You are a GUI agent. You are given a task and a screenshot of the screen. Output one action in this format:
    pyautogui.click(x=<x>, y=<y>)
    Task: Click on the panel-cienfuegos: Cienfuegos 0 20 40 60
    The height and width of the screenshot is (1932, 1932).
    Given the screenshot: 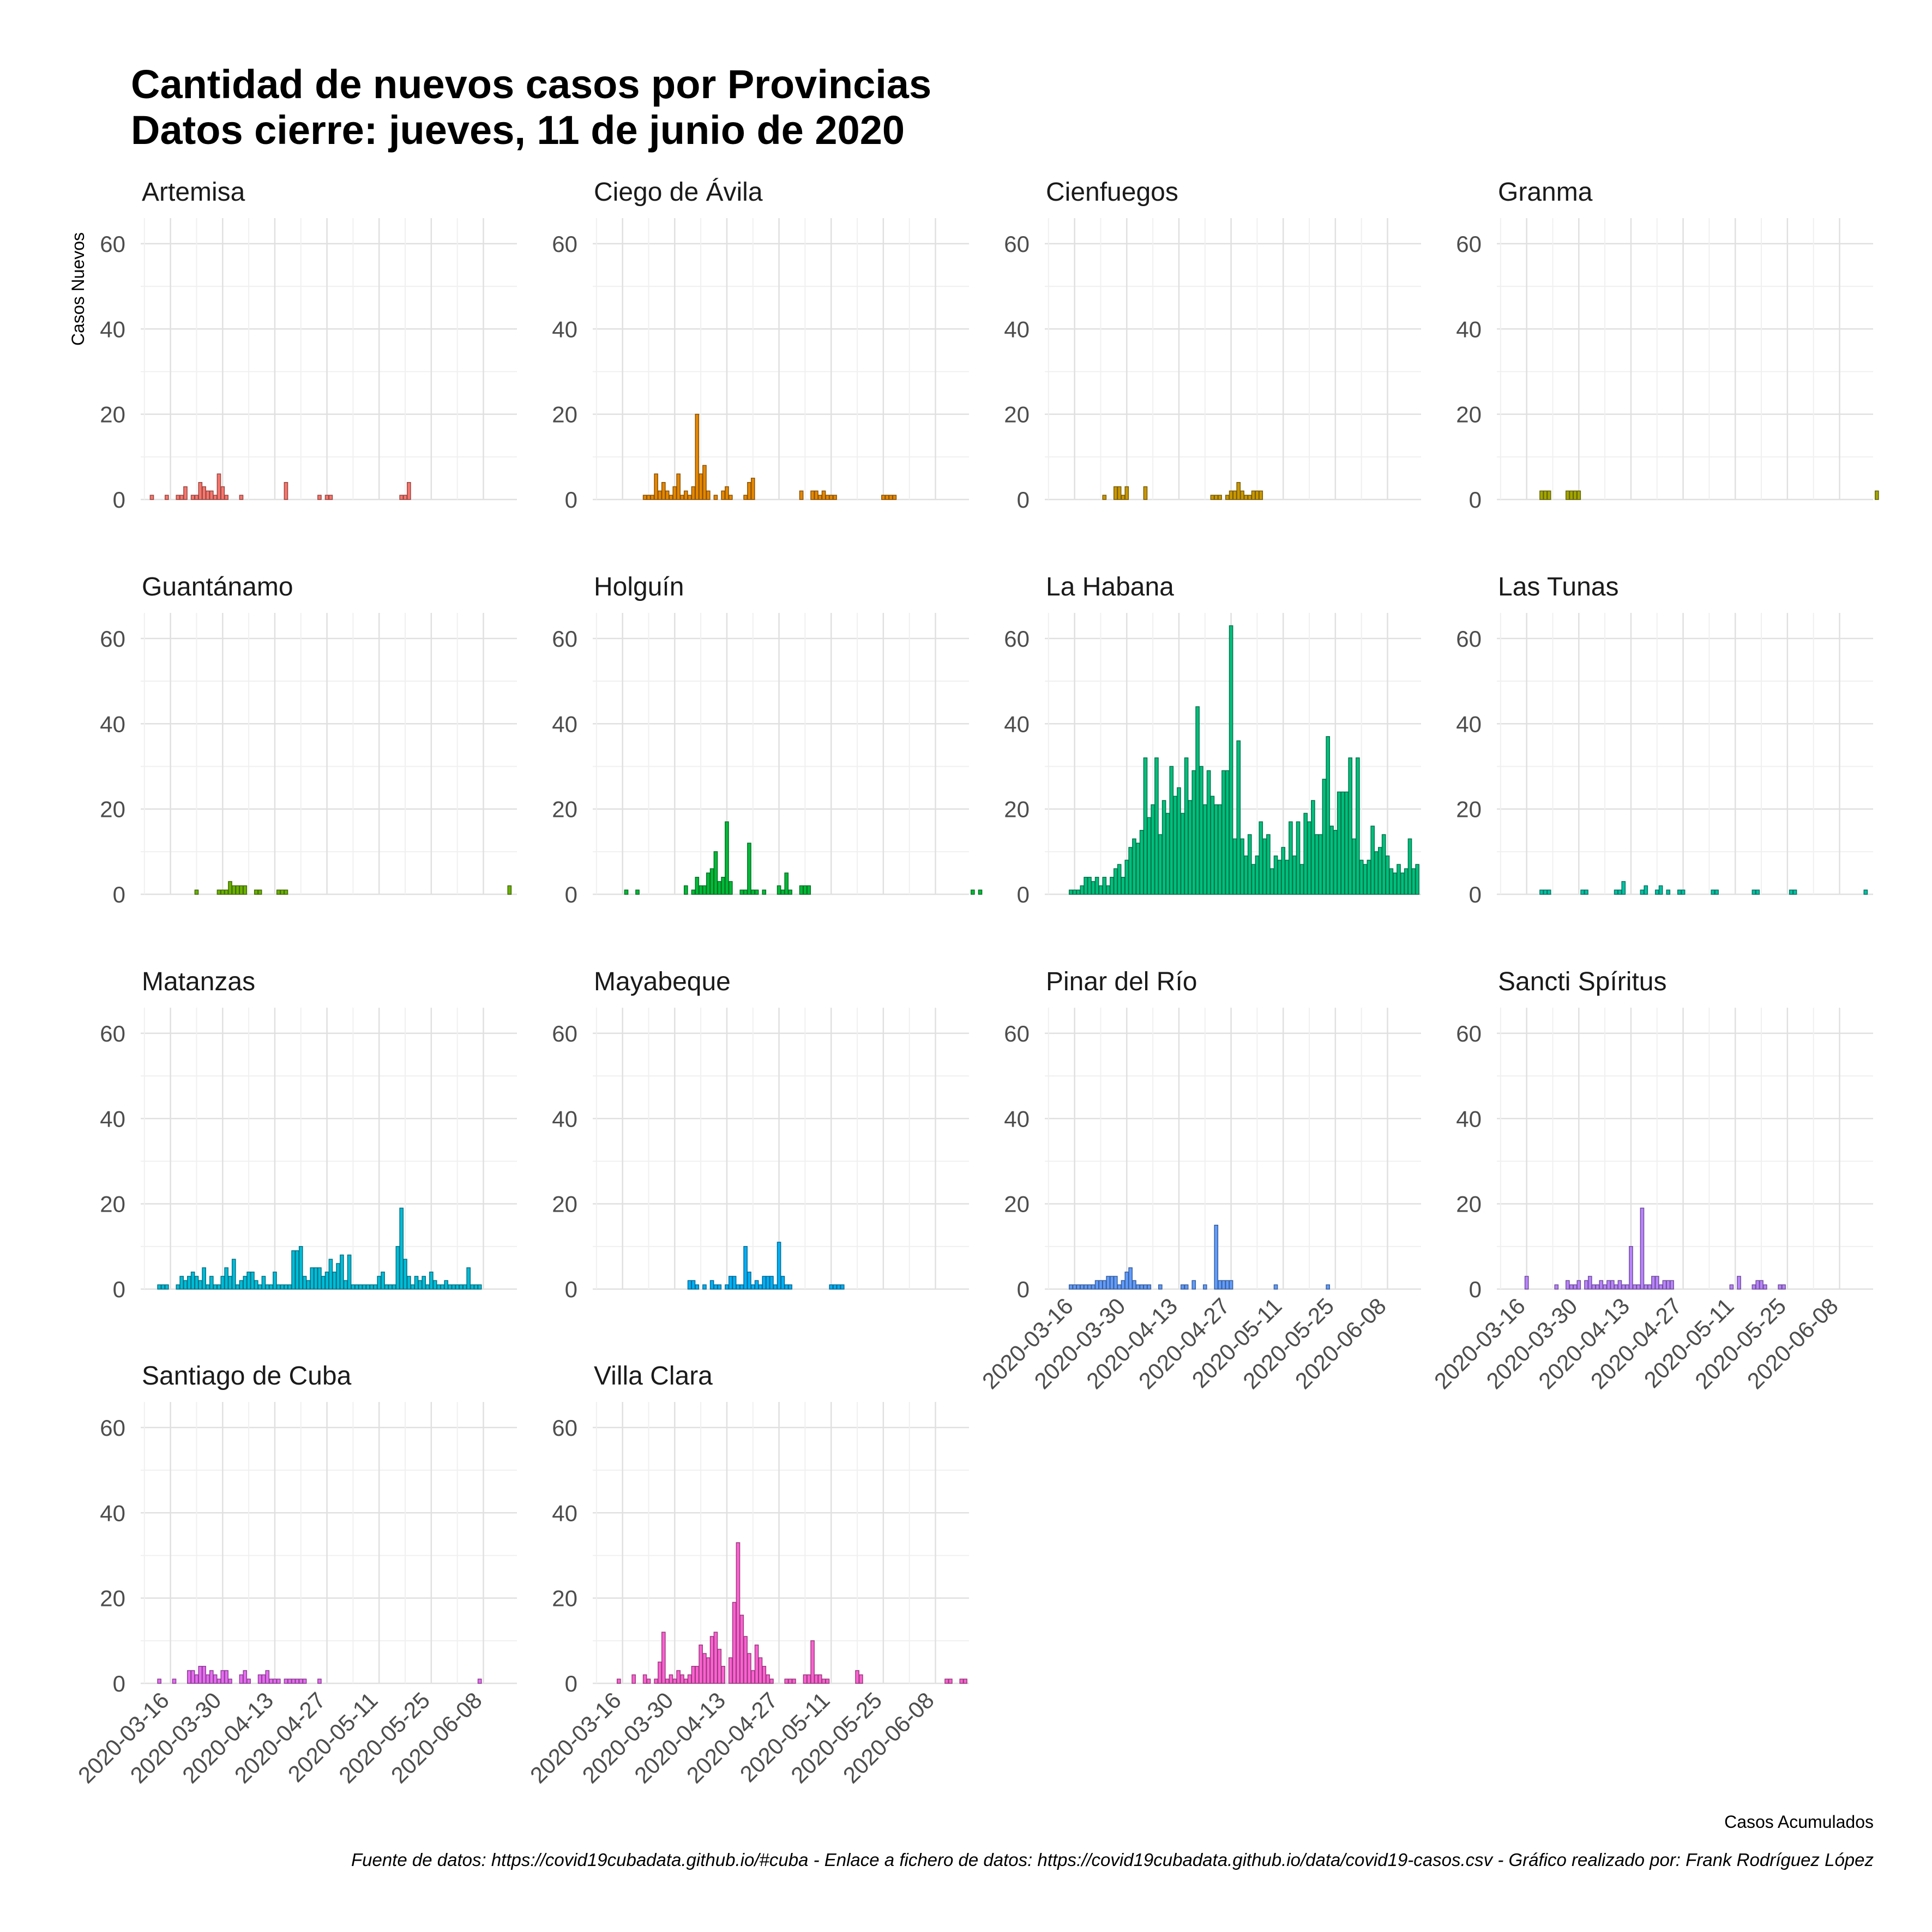 What is the action you would take?
    pyautogui.click(x=1212, y=345)
    